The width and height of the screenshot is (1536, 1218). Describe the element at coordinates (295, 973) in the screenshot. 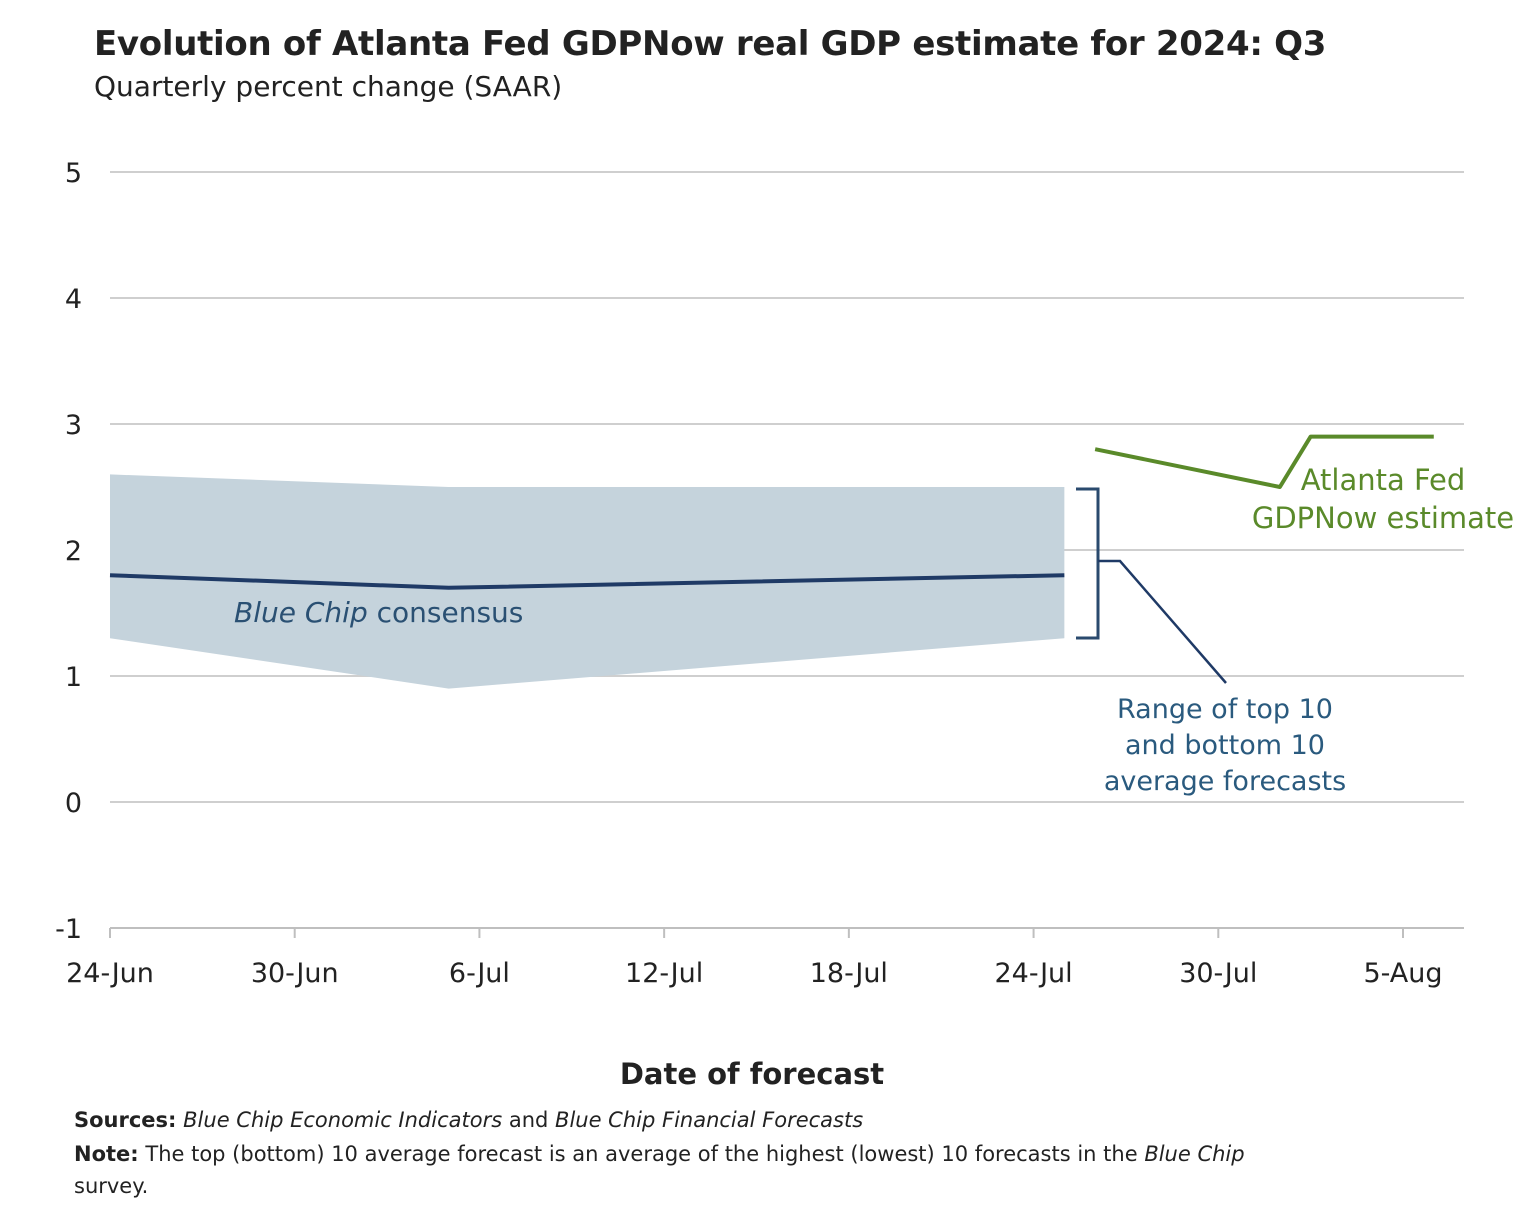

I see `x-tick-label: 30-Jun` at that location.